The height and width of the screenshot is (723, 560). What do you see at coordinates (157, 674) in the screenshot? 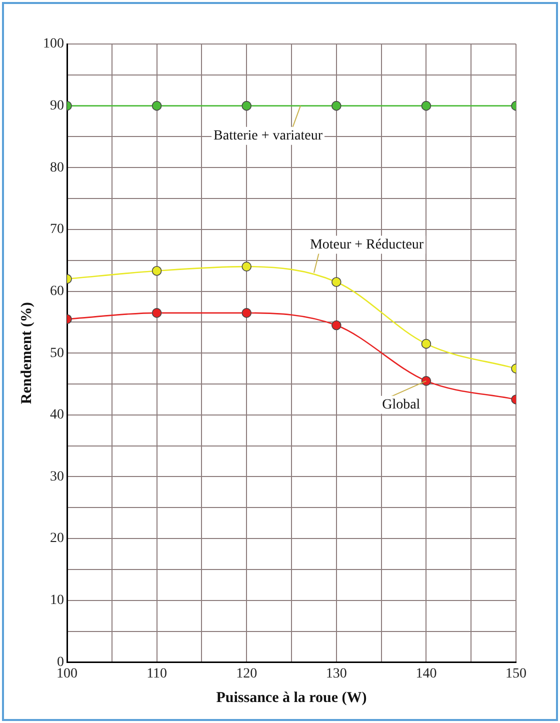
I see `x-tick-label: 110` at bounding box center [157, 674].